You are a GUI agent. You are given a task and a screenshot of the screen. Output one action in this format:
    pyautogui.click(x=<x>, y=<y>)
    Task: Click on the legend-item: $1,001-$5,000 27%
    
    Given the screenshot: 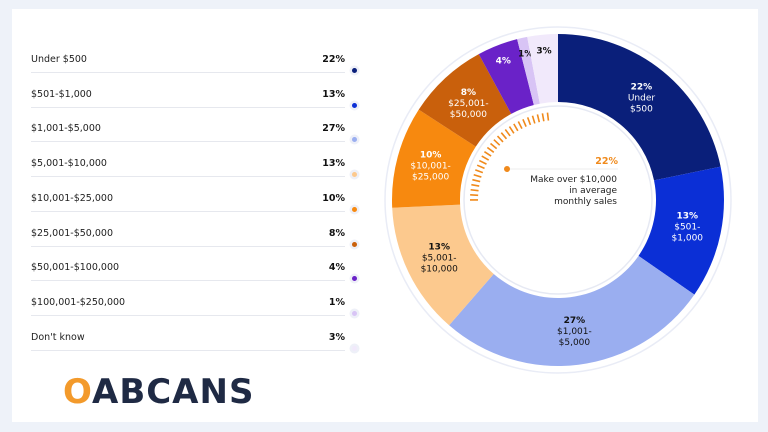 What is the action you would take?
    pyautogui.click(x=188, y=131)
    